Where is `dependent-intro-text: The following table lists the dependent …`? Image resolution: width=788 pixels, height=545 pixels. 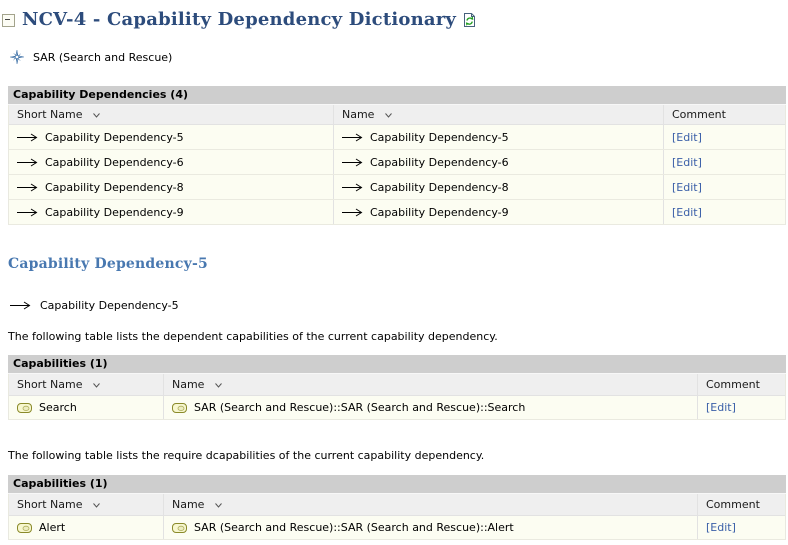 dependent-intro-text: The following table lists the dependent … is located at coordinates (253, 336).